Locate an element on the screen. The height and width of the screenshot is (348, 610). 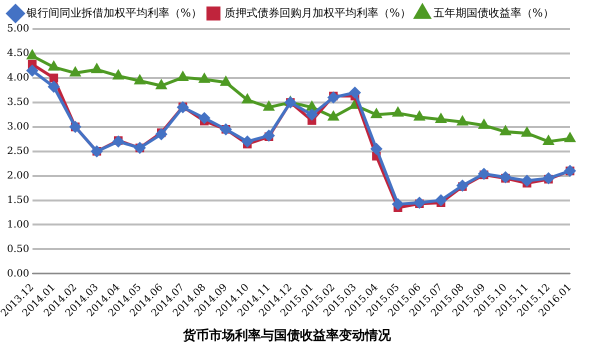
y-tick-label: 2.00 is located at coordinates (18, 176).